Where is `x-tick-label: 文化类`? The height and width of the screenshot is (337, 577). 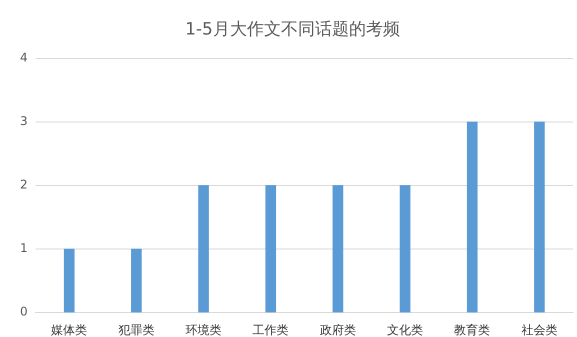 x-tick-label: 文化类 is located at coordinates (405, 329).